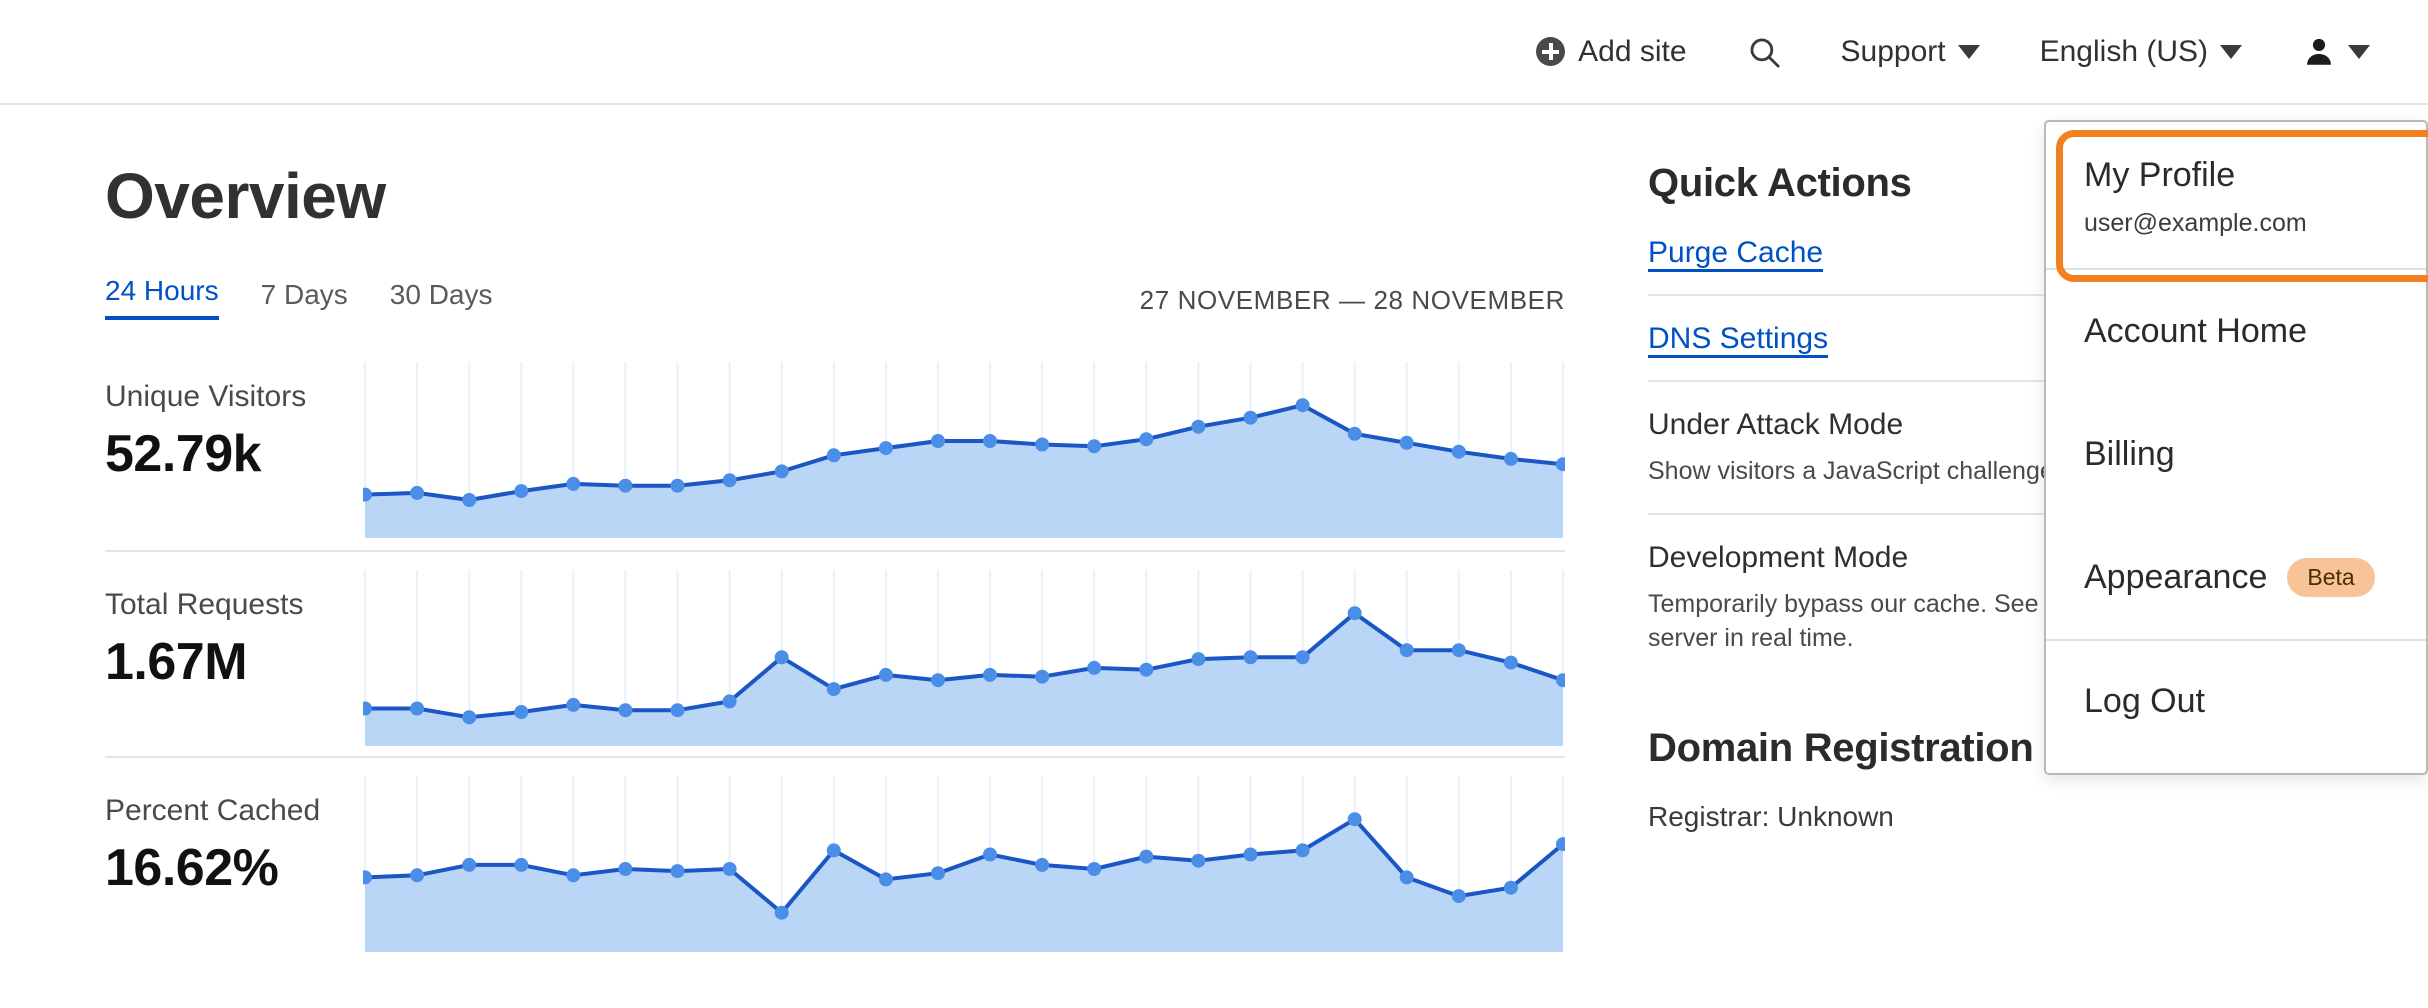  I want to click on sparkline-percent-cached, so click(964, 861).